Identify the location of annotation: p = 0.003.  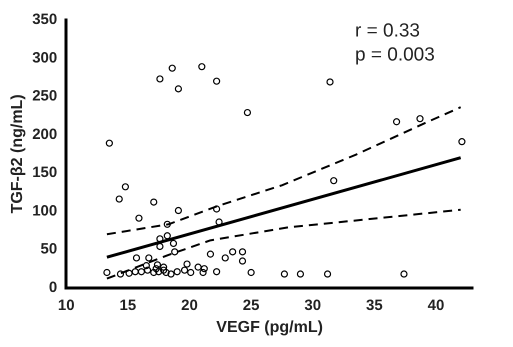
(395, 55).